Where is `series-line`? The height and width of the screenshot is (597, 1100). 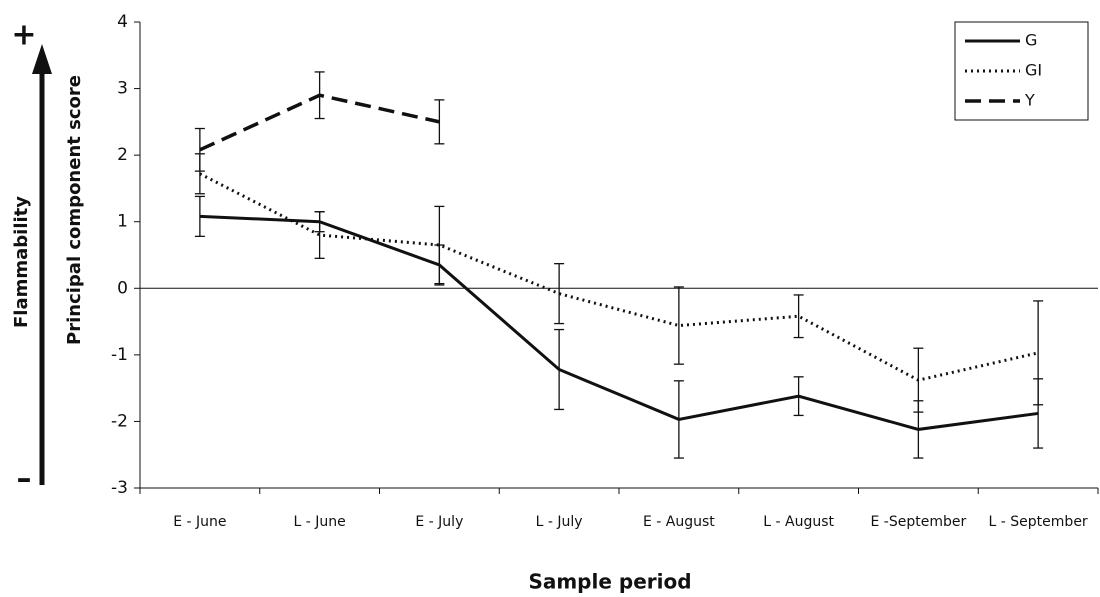 series-line is located at coordinates (319, 122).